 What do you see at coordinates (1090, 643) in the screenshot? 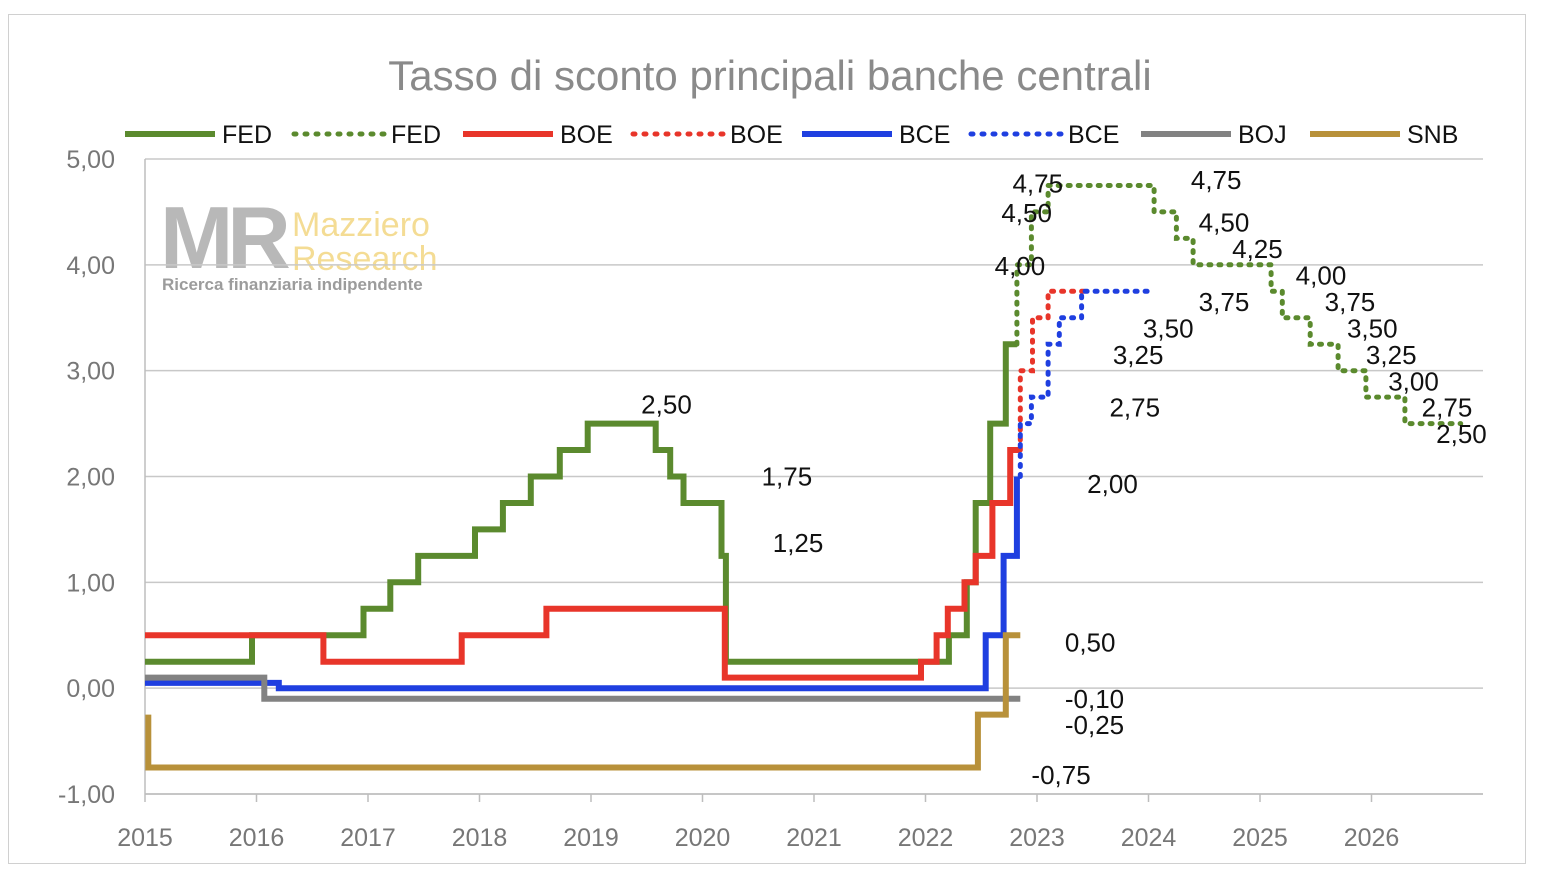
I see `data-label: 0,50` at bounding box center [1090, 643].